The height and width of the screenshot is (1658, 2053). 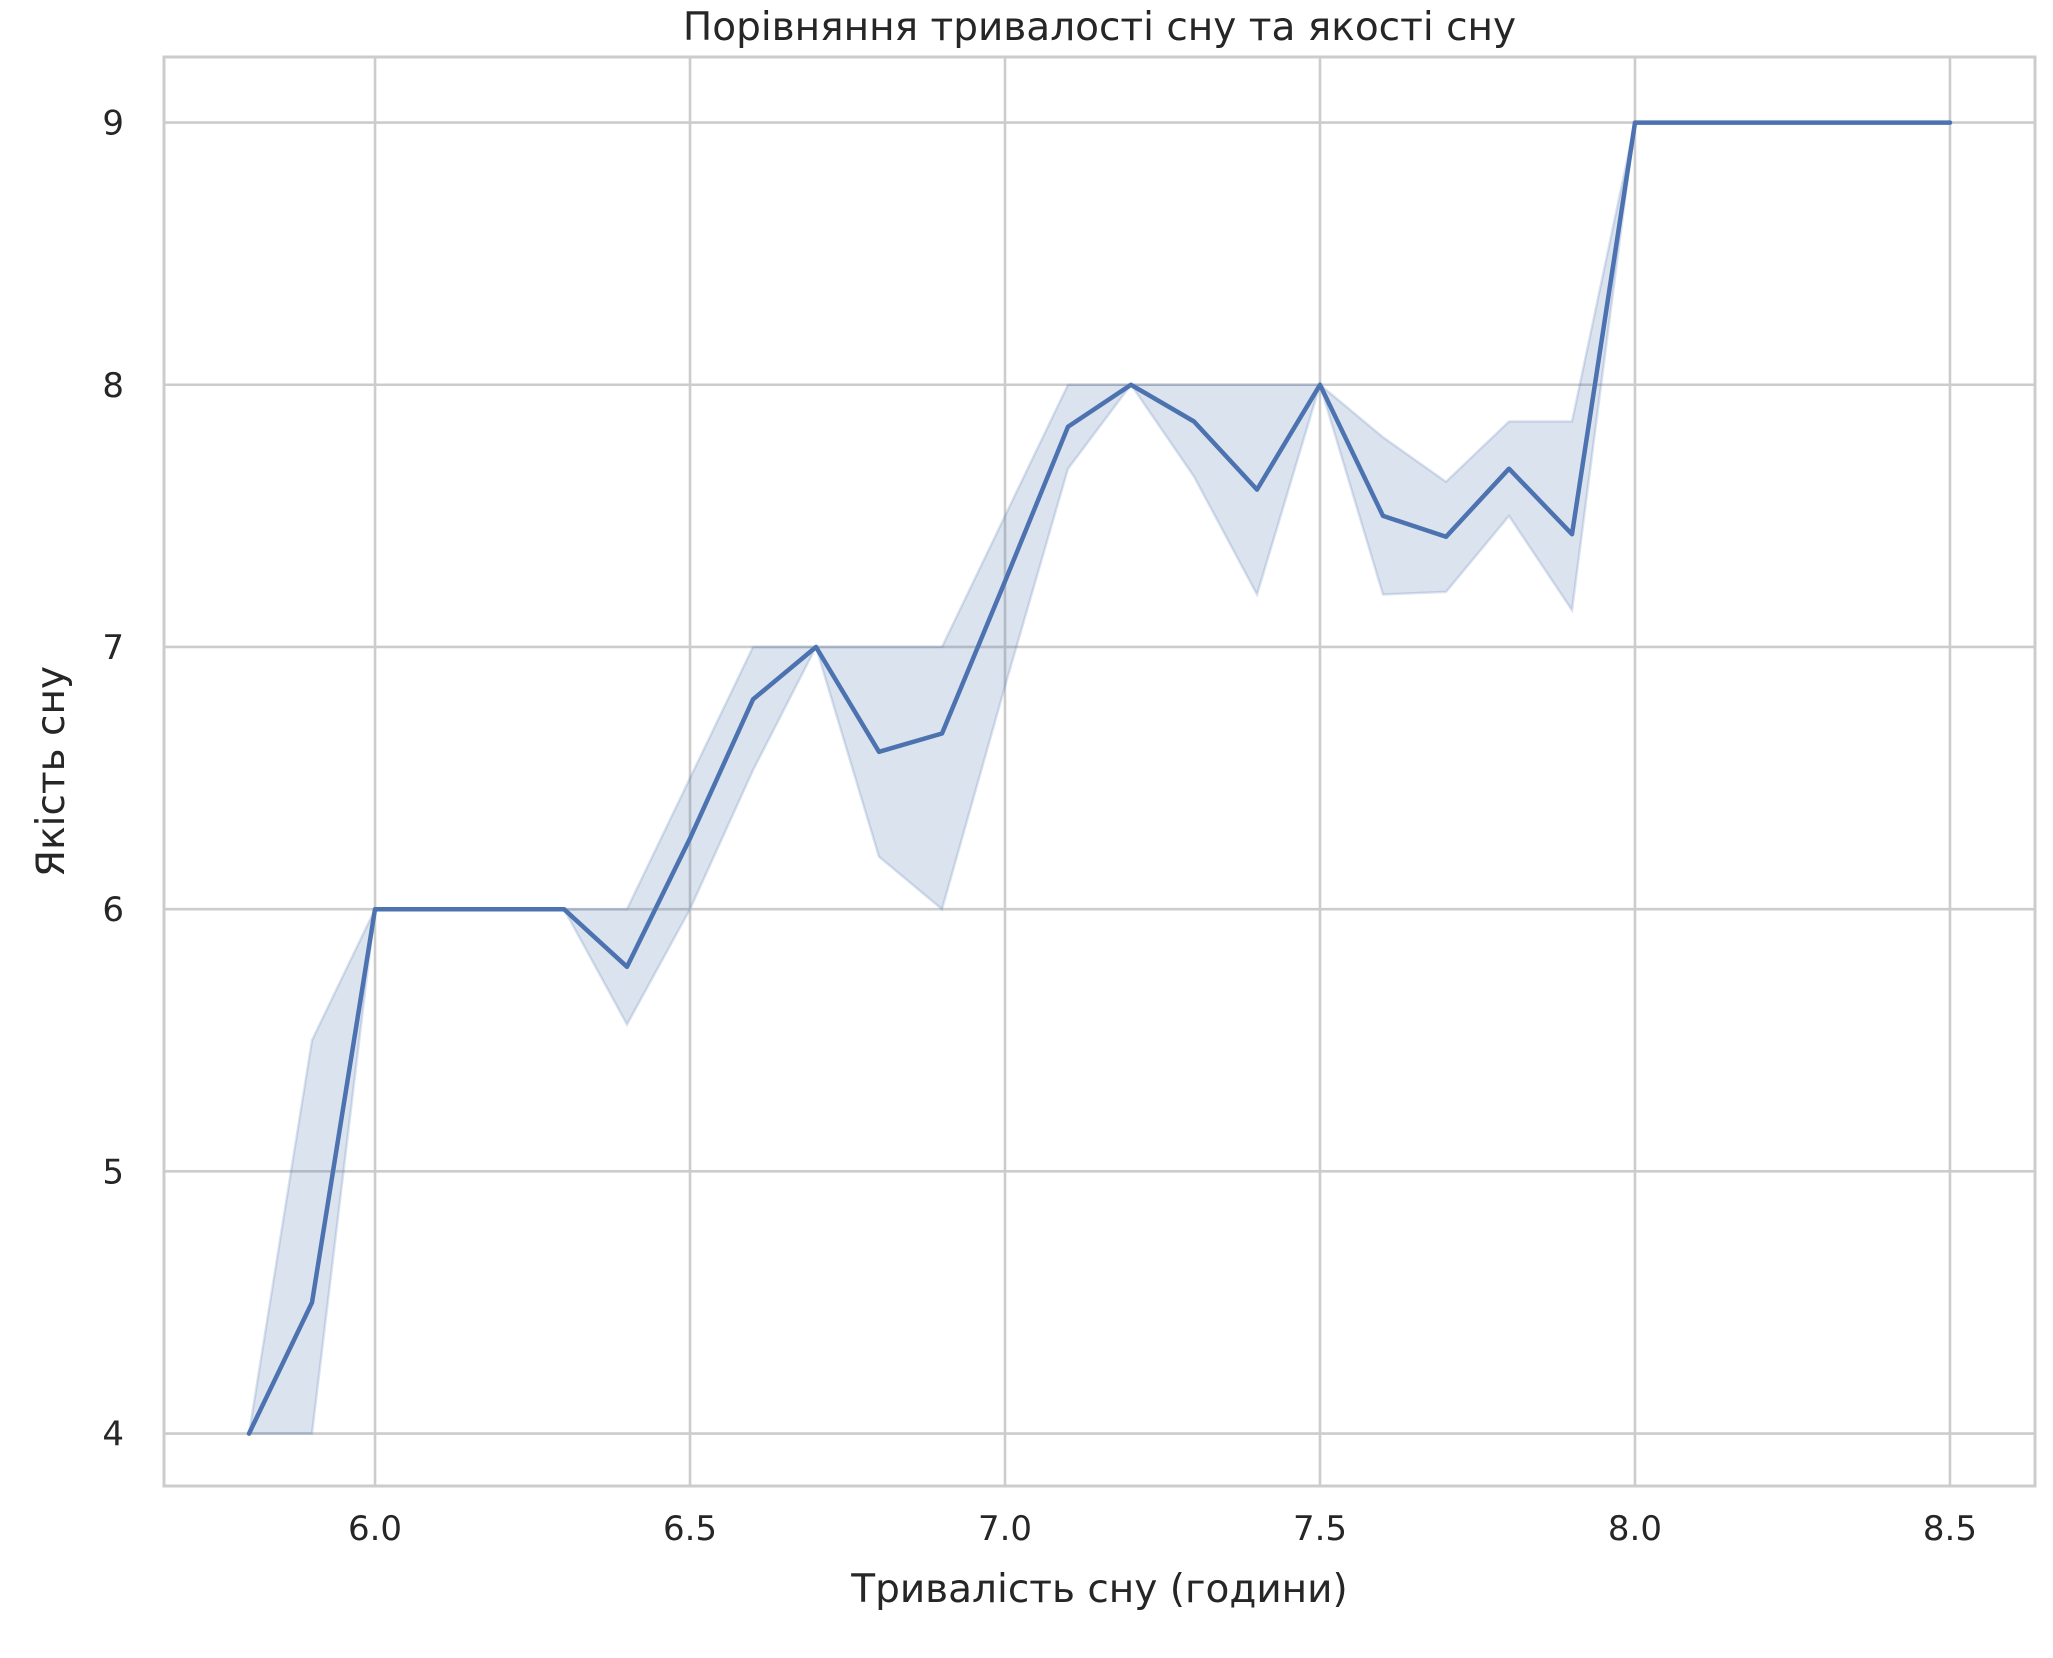 I want to click on x-tick-label: 7.0, so click(x=1005, y=1529).